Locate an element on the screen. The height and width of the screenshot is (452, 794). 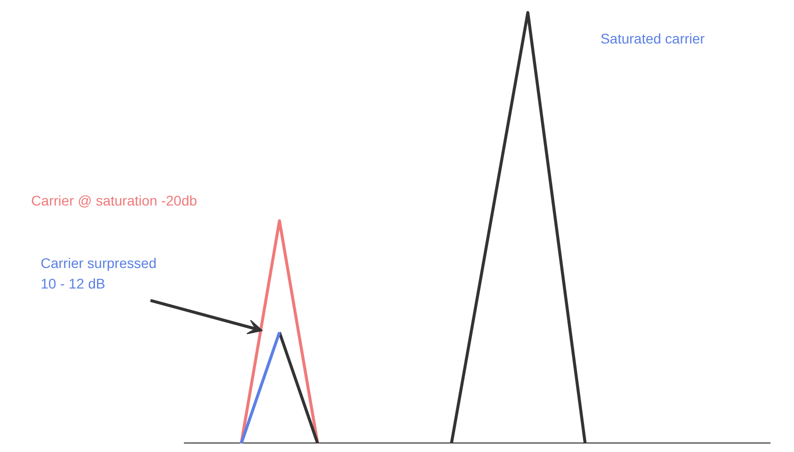
annotation: Carrier @ saturation -20db is located at coordinates (114, 200).